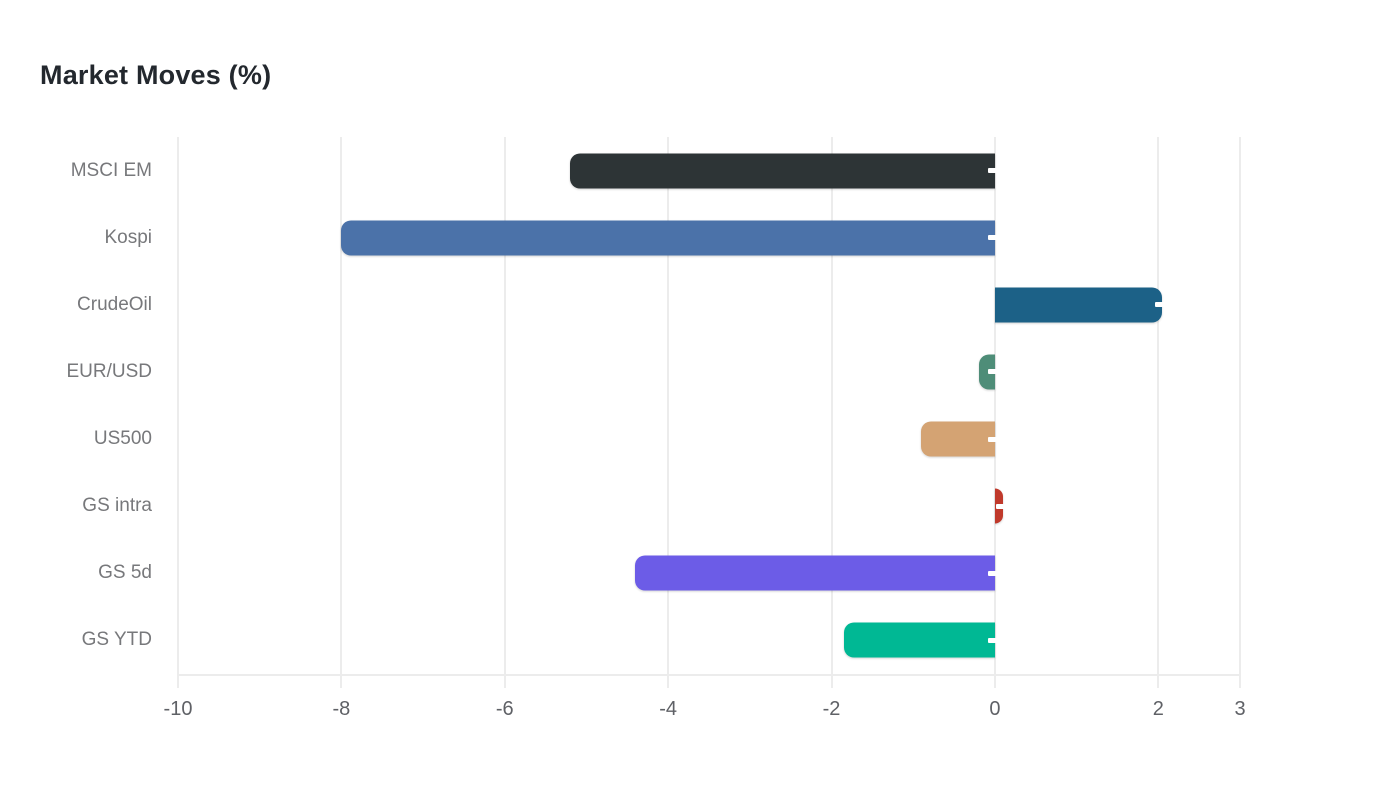 The image size is (1400, 800). Describe the element at coordinates (156, 75) in the screenshot. I see `chart-title: Market Moves (%)` at that location.